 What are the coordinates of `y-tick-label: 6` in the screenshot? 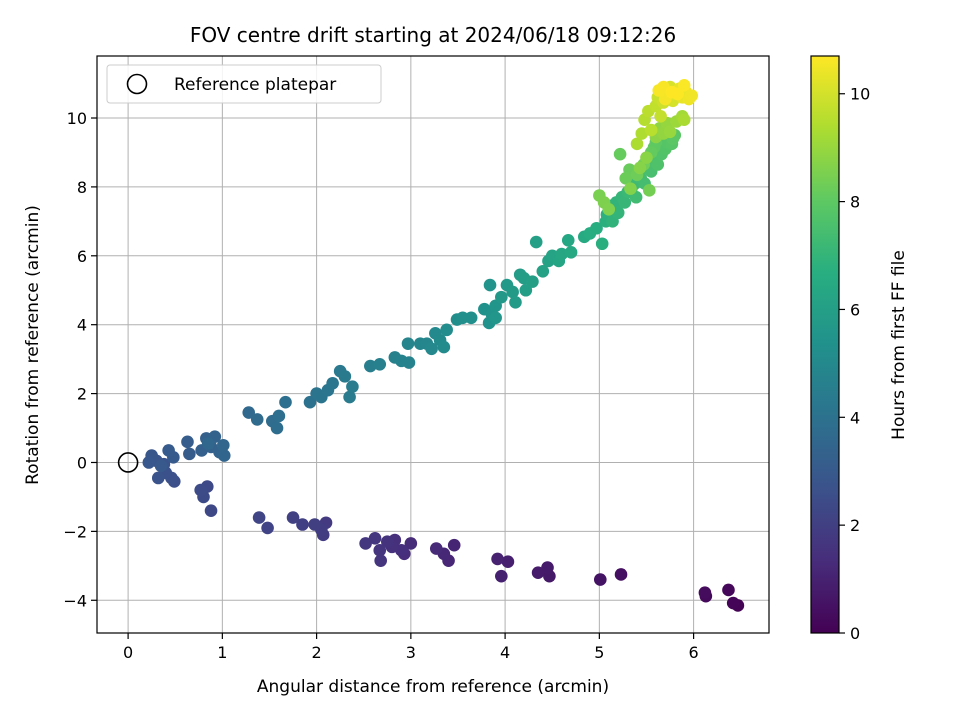 It's located at (82, 256).